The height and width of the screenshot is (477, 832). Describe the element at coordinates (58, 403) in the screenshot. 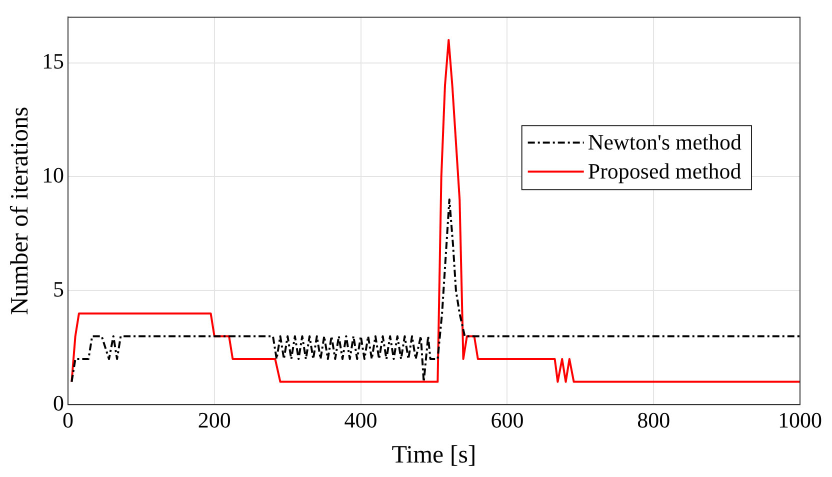

I see `y-tick-label: 0` at that location.